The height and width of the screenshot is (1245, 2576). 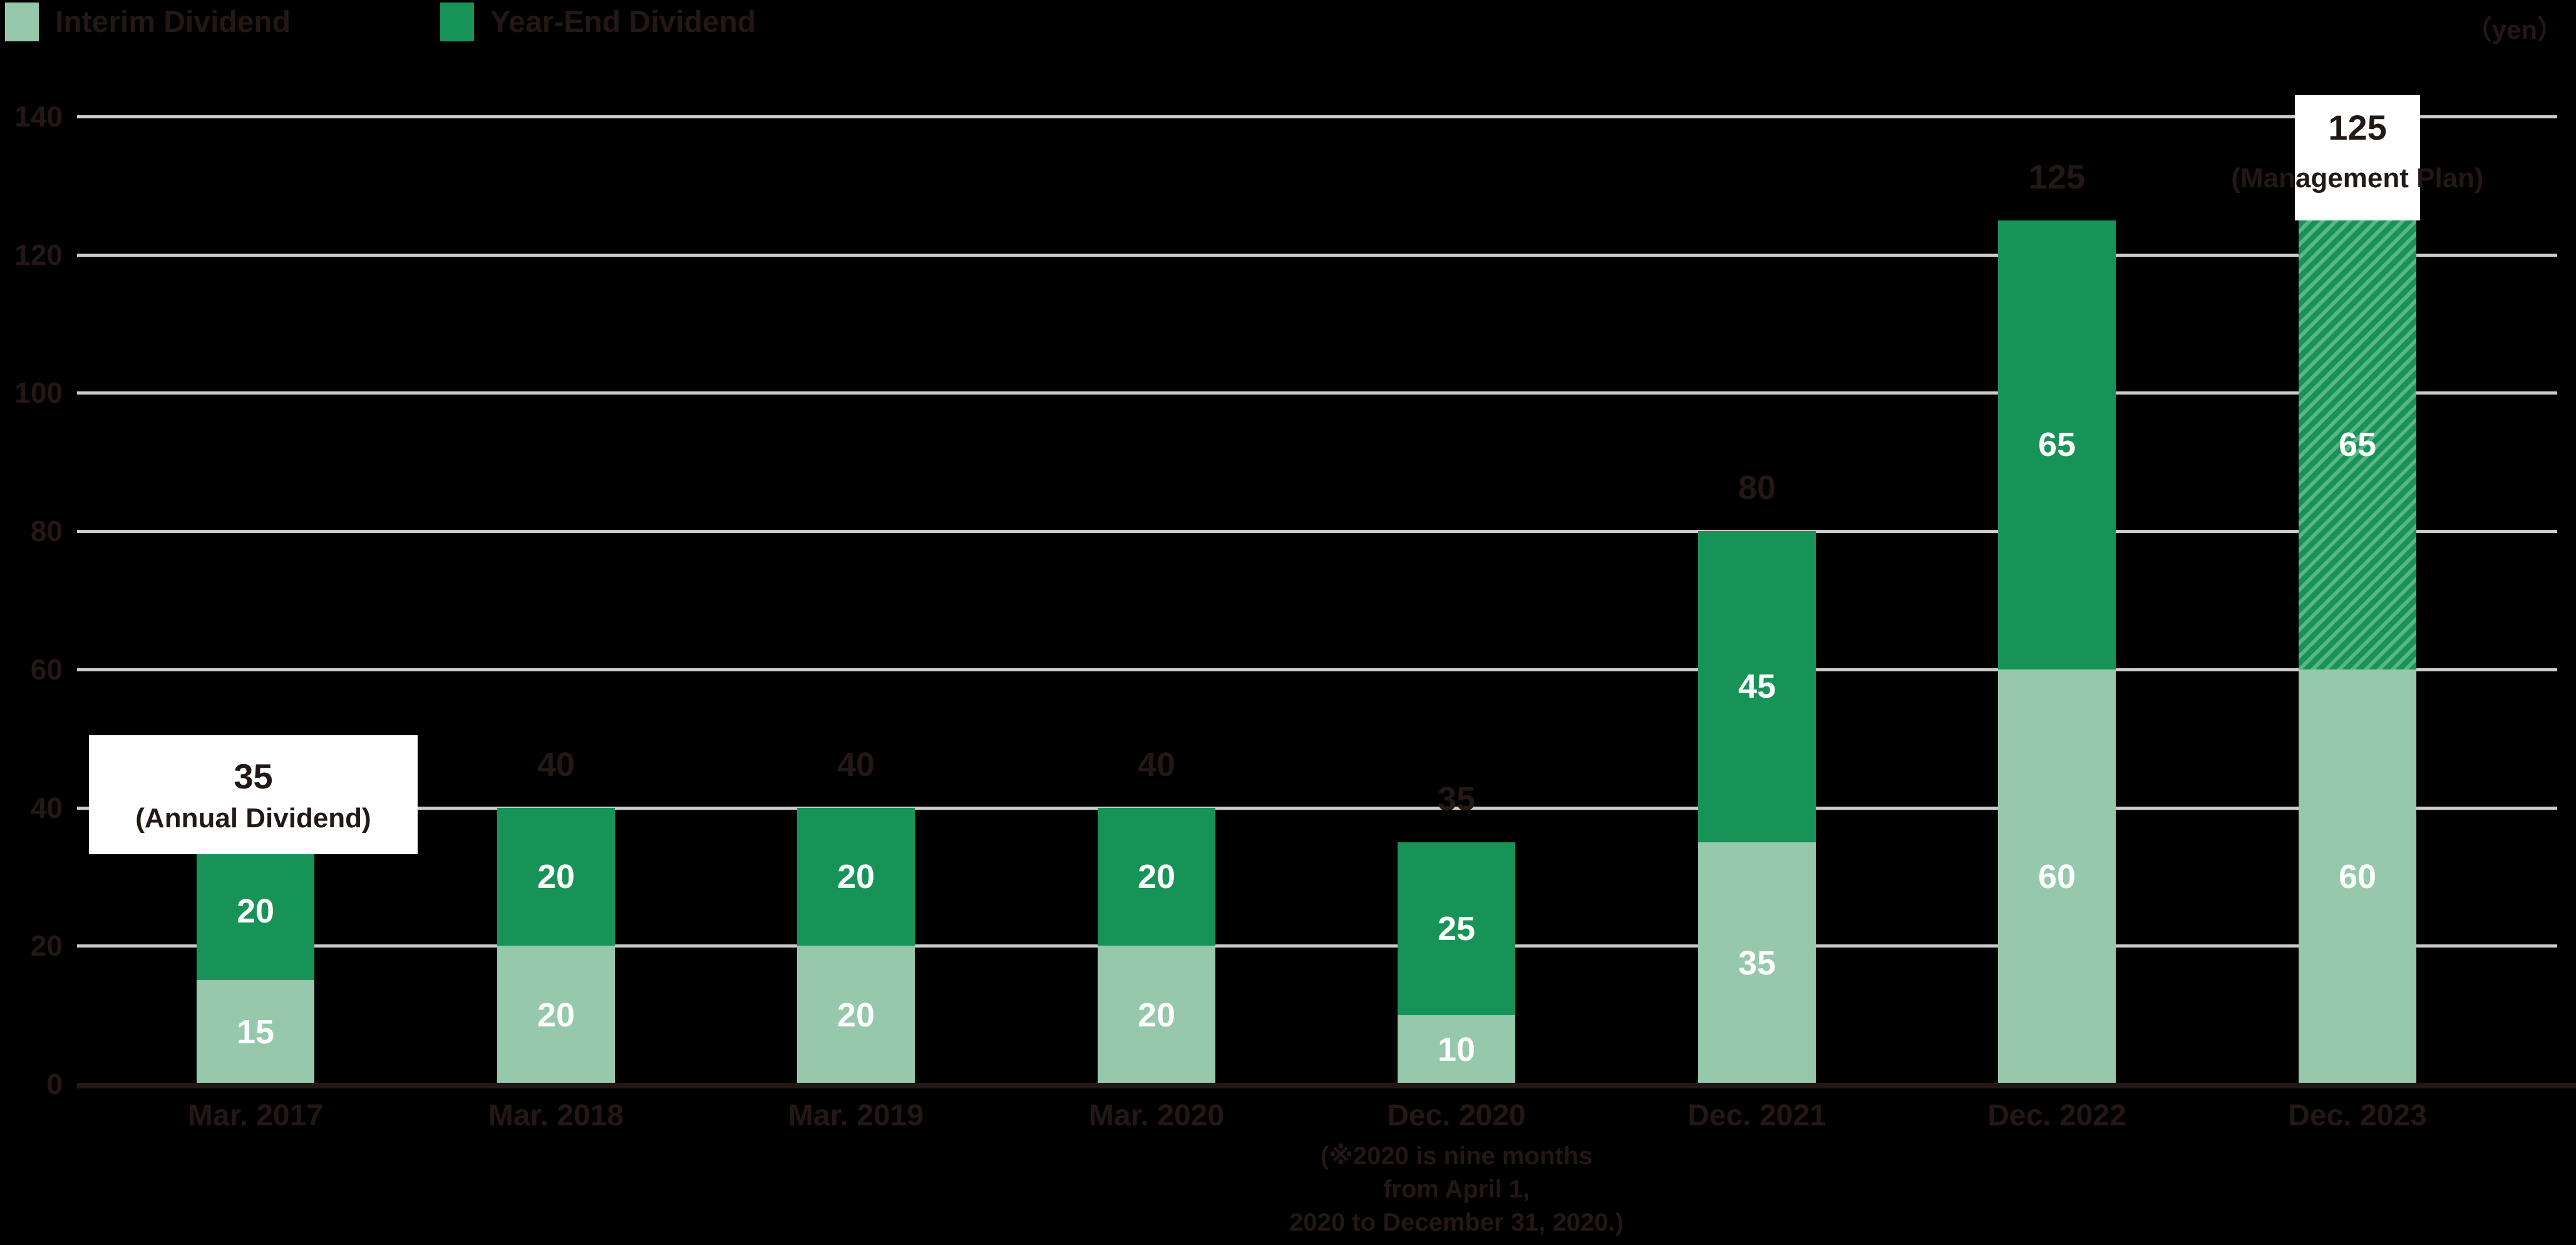 What do you see at coordinates (22, 22) in the screenshot?
I see `interim-dividend-swatch-icon` at bounding box center [22, 22].